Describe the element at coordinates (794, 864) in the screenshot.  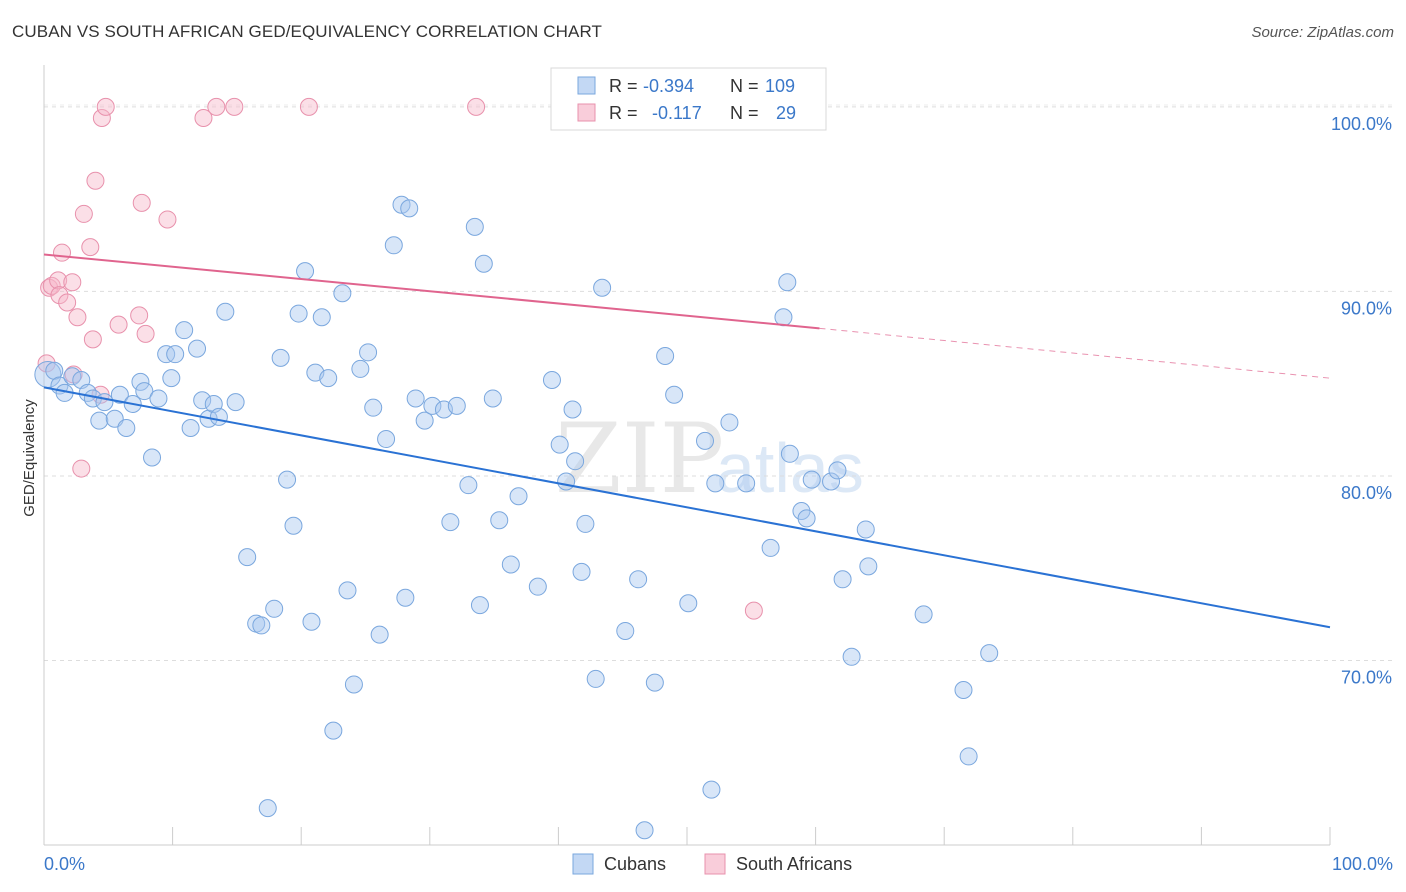
I see `bottom-legend-label-south-africans: South Africans` at that location.